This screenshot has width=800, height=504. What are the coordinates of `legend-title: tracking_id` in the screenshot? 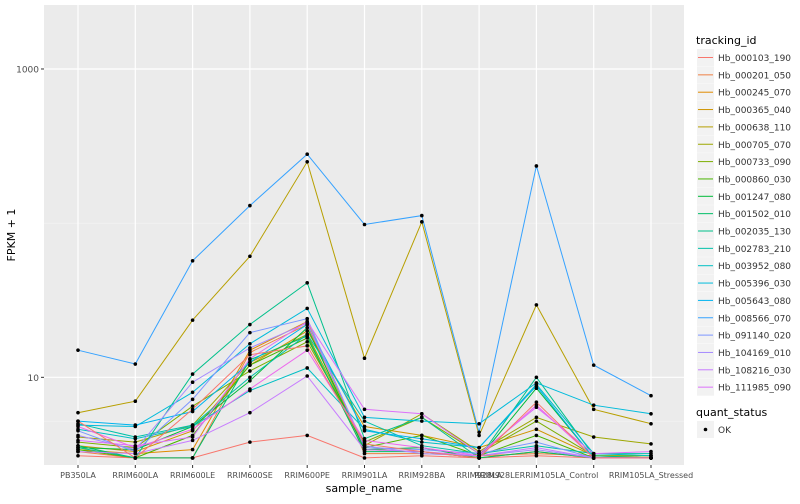 It's located at (726, 40).